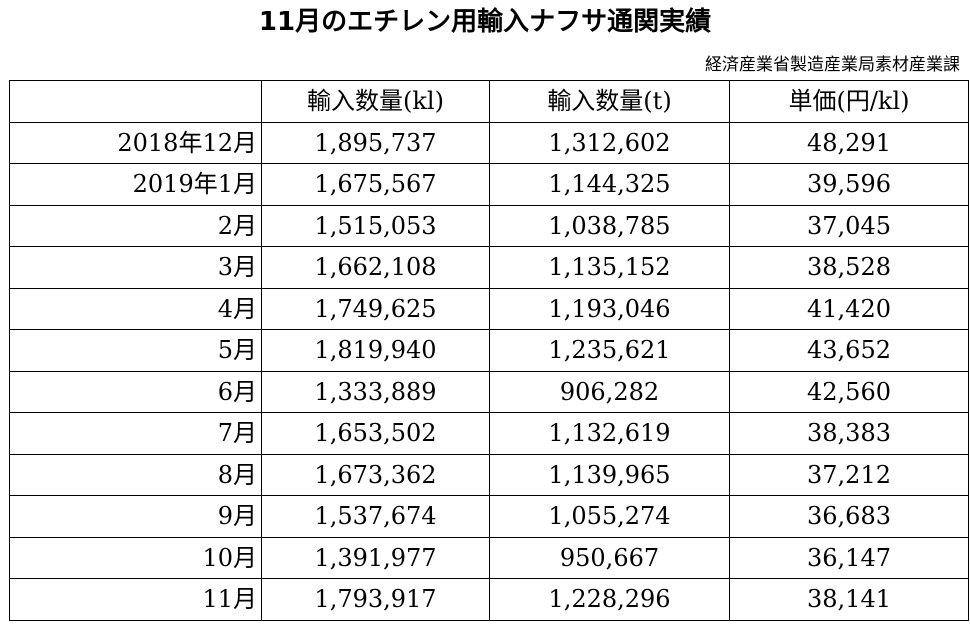  Describe the element at coordinates (849, 101) in the screenshot. I see `column-header-unit-price: 単価(円/kl)` at that location.